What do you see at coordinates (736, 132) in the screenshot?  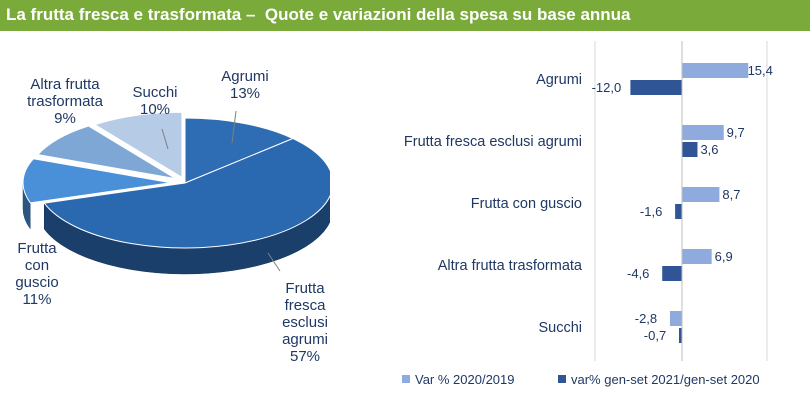 I see `data-label: 9,7` at bounding box center [736, 132].